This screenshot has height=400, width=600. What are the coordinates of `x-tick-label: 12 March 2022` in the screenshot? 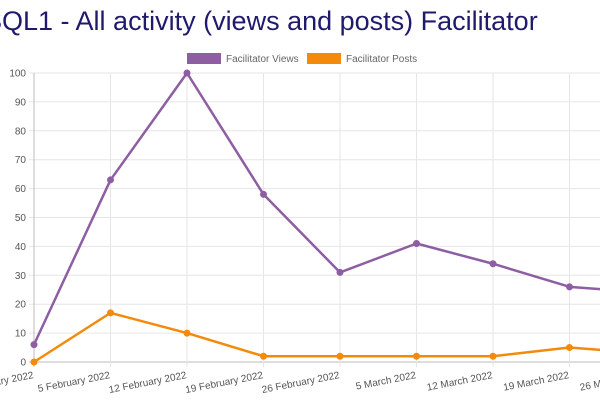 It's located at (460, 382).